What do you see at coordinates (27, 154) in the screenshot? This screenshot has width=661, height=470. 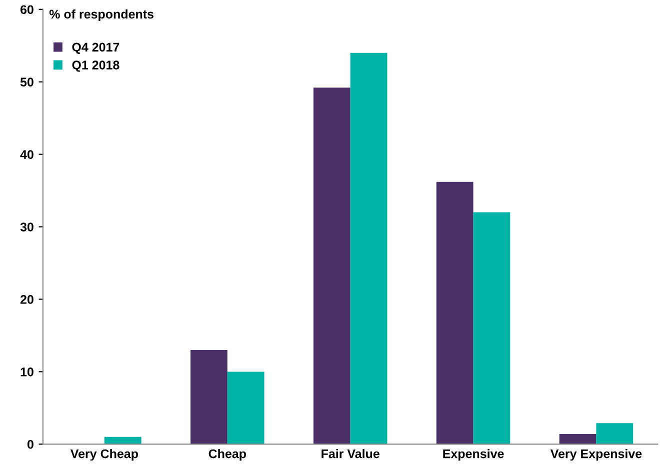 I see `y-tick-label: 40` at bounding box center [27, 154].